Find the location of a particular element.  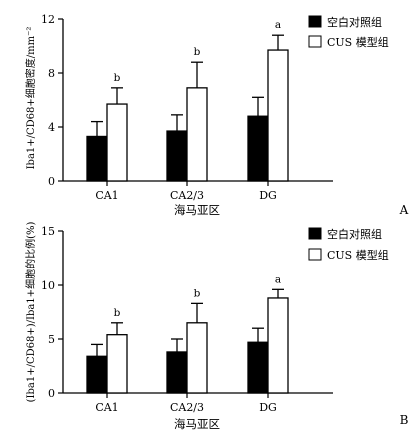

y-tick-label-b: 0 is located at coordinates (51, 393).